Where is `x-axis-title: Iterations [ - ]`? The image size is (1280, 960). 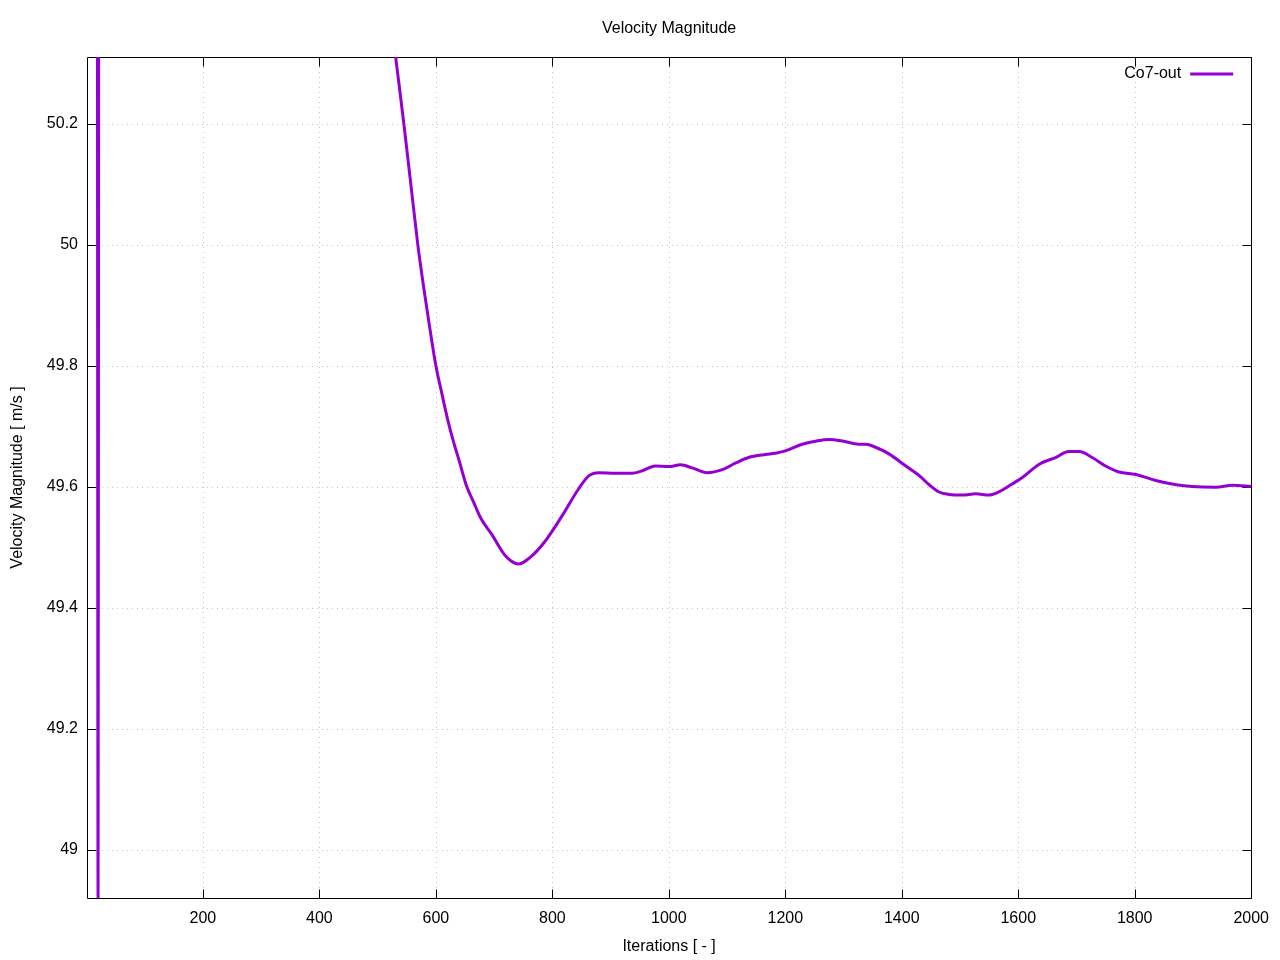
x-axis-title: Iterations [ - ] is located at coordinates (669, 945).